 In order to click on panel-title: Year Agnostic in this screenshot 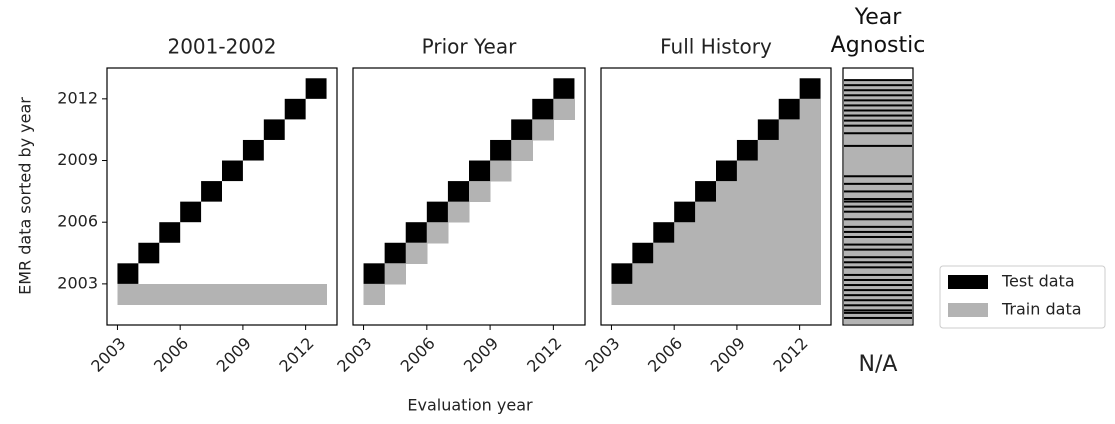, I will do `click(878, 31)`.